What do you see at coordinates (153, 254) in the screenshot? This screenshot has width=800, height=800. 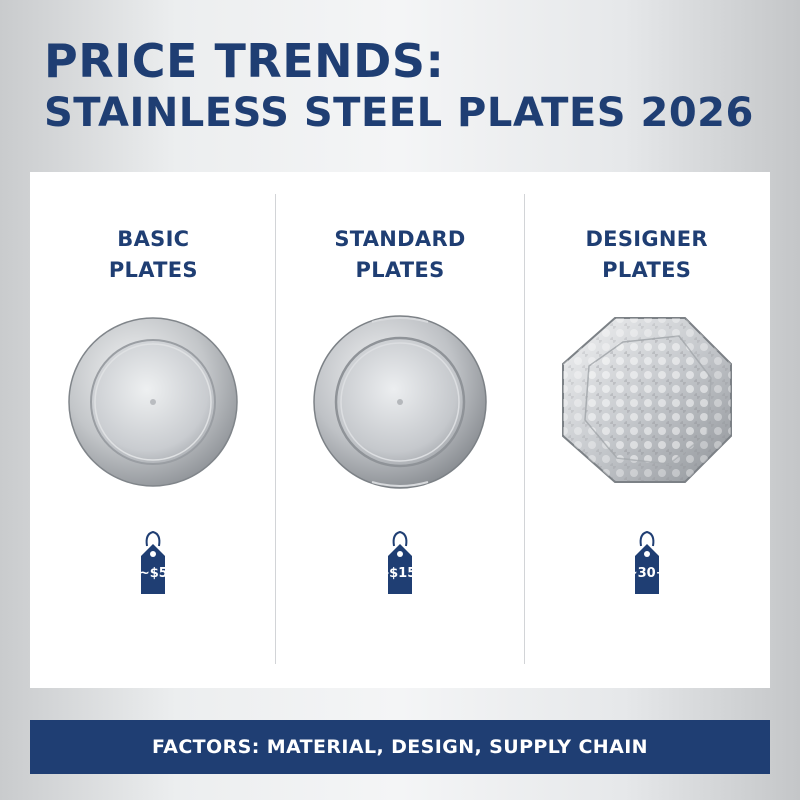 I see `basic-plates-heading: BASIC PLATES` at bounding box center [153, 254].